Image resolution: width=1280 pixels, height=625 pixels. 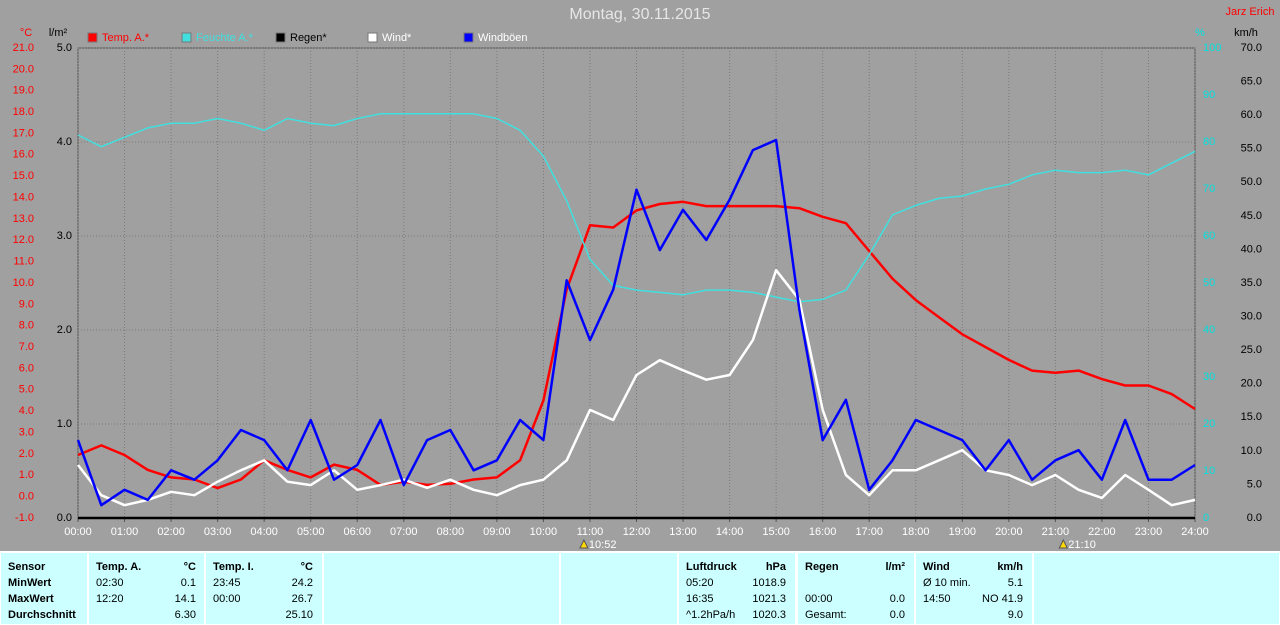 What do you see at coordinates (23, 262) in the screenshot?
I see `y-tick-label: 11.0` at bounding box center [23, 262].